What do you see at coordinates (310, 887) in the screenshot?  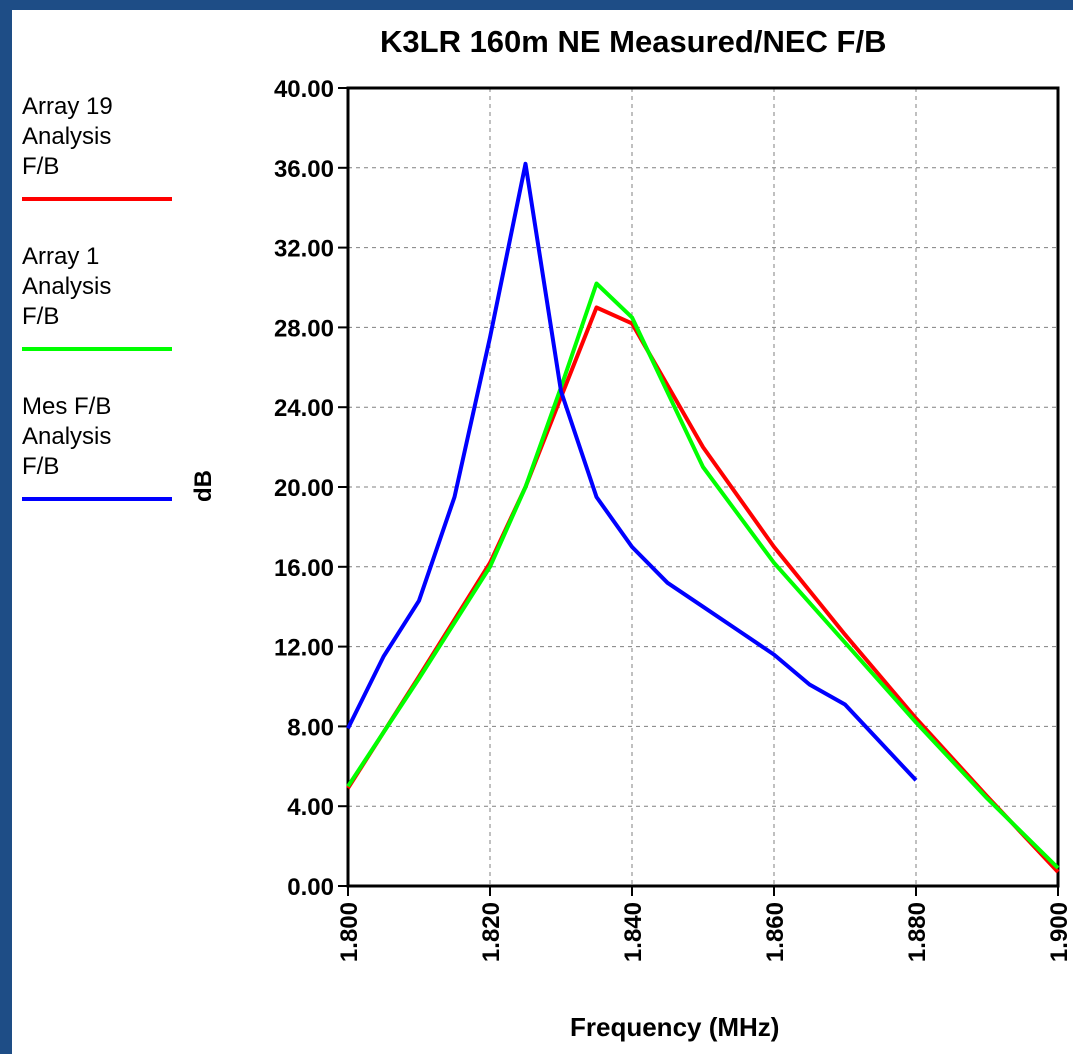 I see `y-tick-label: 0.00` at bounding box center [310, 887].